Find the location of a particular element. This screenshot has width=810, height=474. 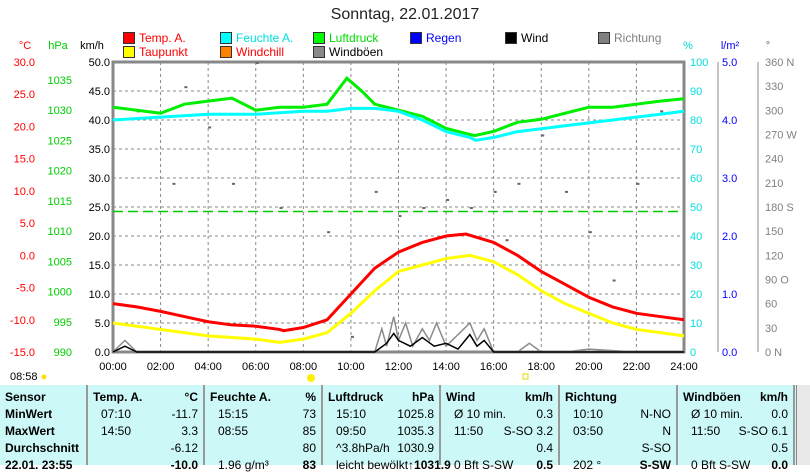

table-row: 22.01. 23:55 is located at coordinates (43, 465).